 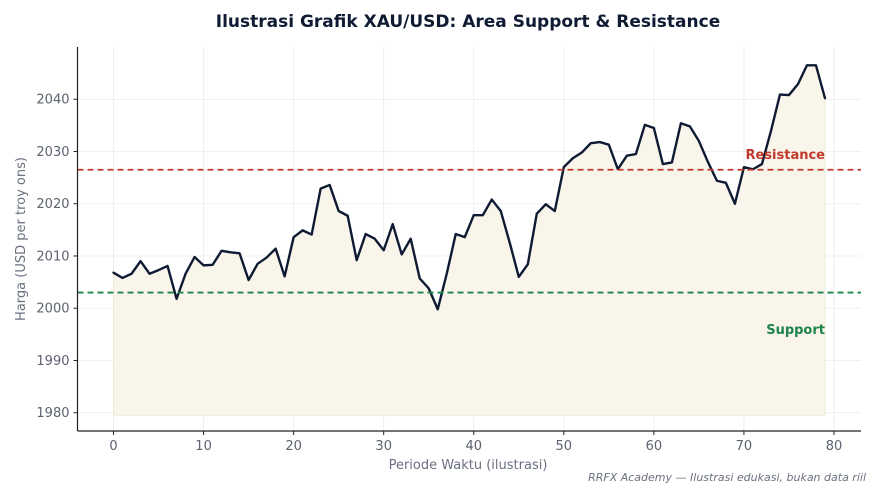 What do you see at coordinates (383, 446) in the screenshot?
I see `x-tick-label: 30` at bounding box center [383, 446].